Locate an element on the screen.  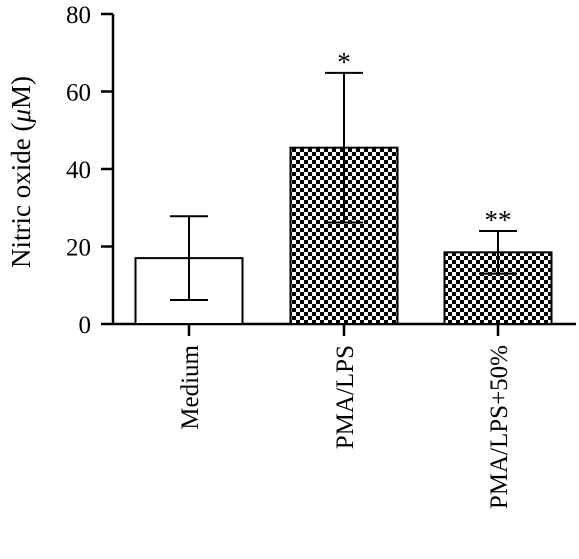
significance-markers: *** is located at coordinates (424, 141).